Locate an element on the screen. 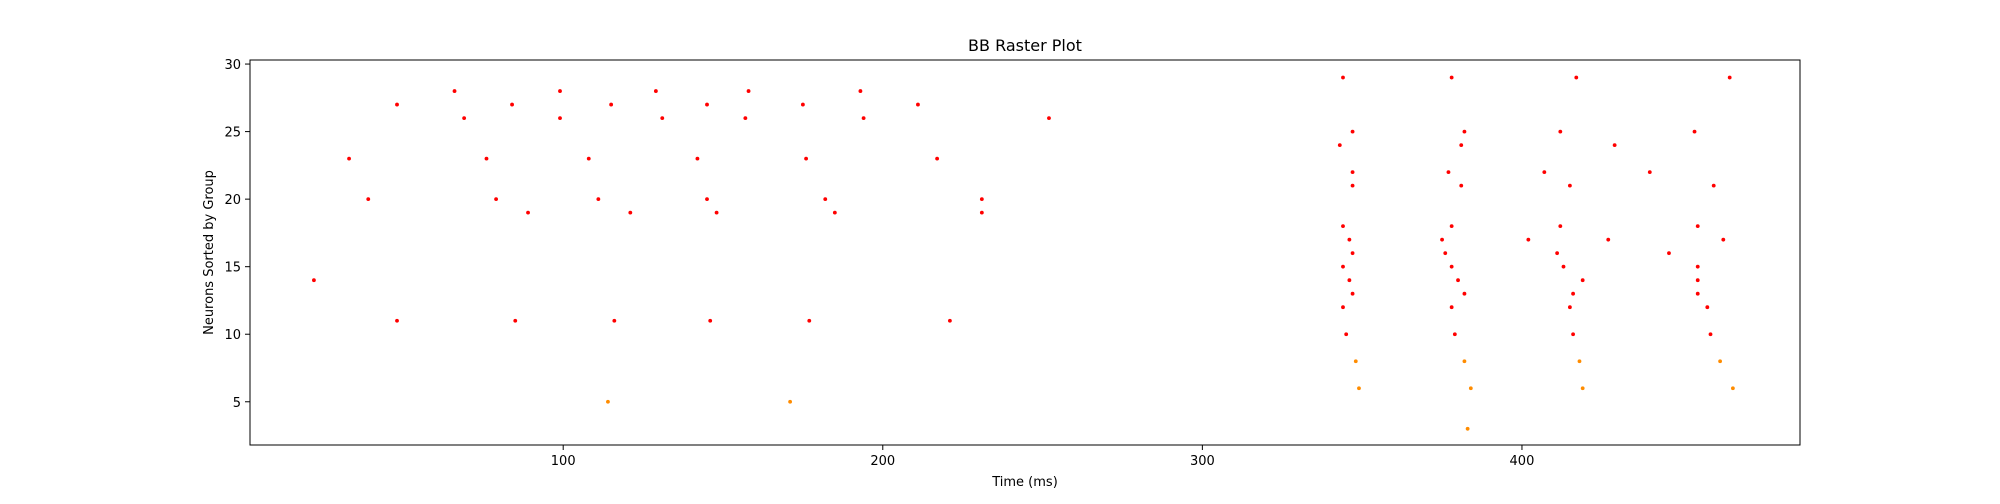 This screenshot has width=2000, height=504. y-tick-label: 10 is located at coordinates (232, 335).